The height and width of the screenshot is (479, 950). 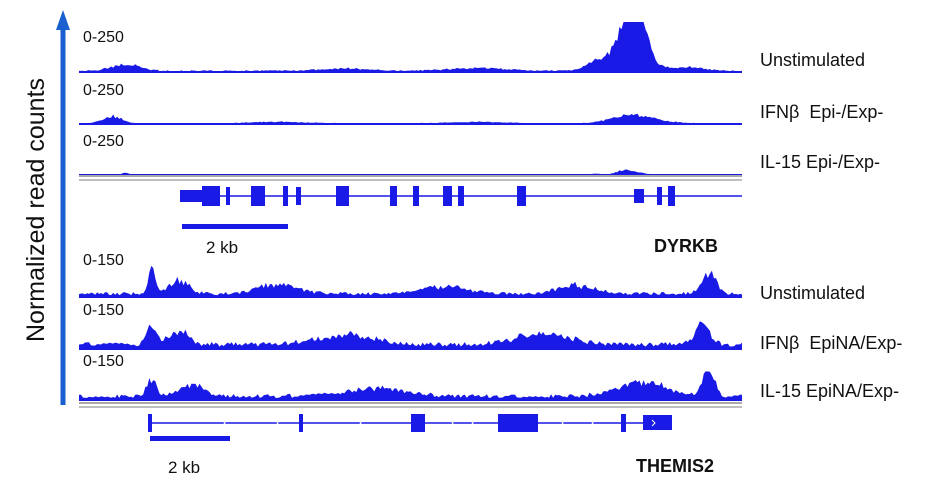 I want to click on scale-label-themis2: 2 kb, so click(x=184, y=467).